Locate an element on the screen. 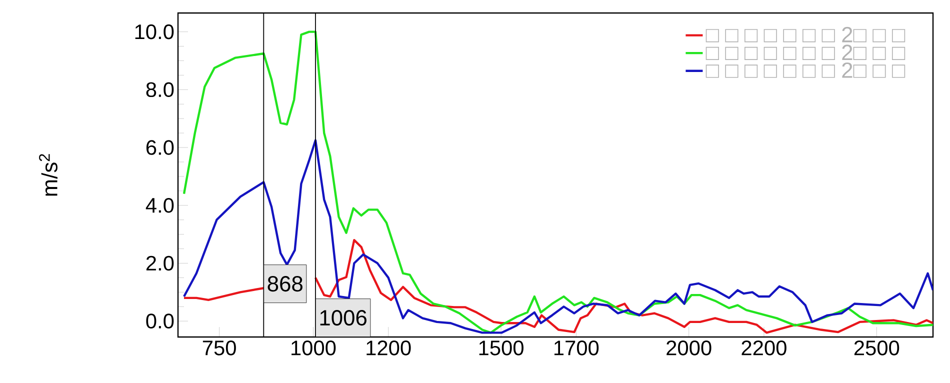 This screenshot has height=383, width=950. y-tick-label: 0.0 is located at coordinates (160, 321).